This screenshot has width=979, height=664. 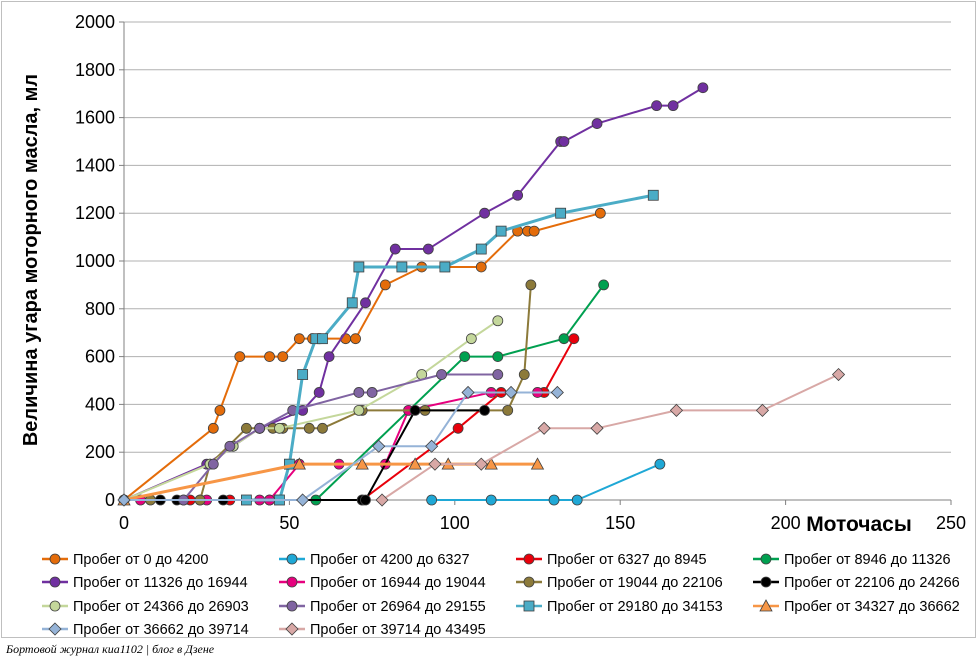 I want to click on legend-label: Пробег от 26964 до 29155, so click(x=398, y=607).